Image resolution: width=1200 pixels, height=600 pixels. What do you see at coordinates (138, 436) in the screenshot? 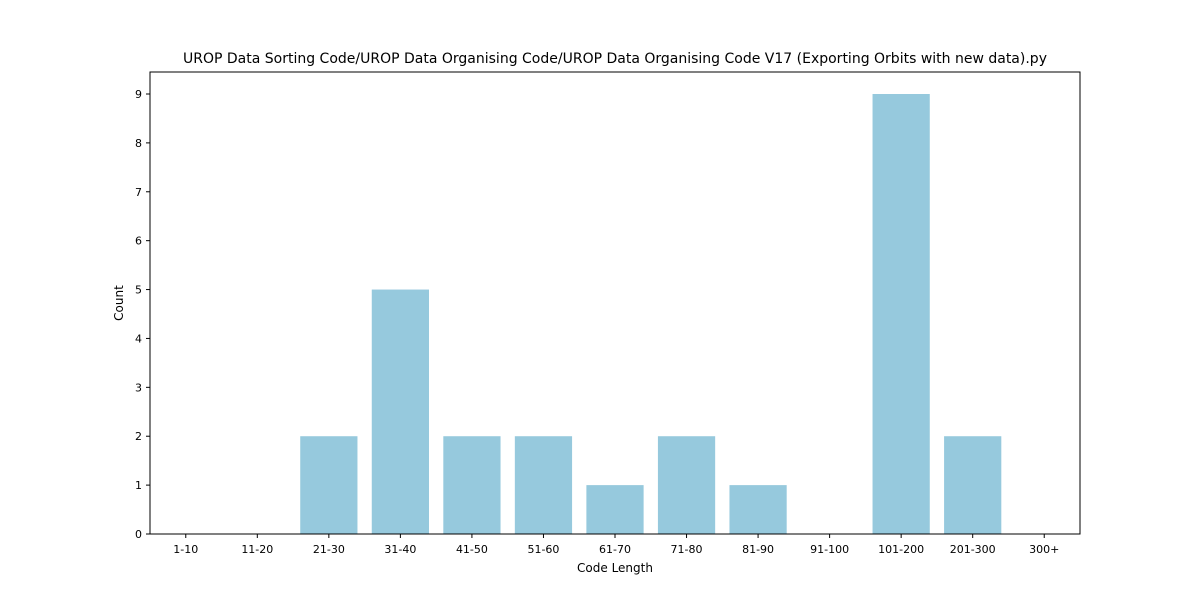
I see `y-tick-label: 2` at bounding box center [138, 436].